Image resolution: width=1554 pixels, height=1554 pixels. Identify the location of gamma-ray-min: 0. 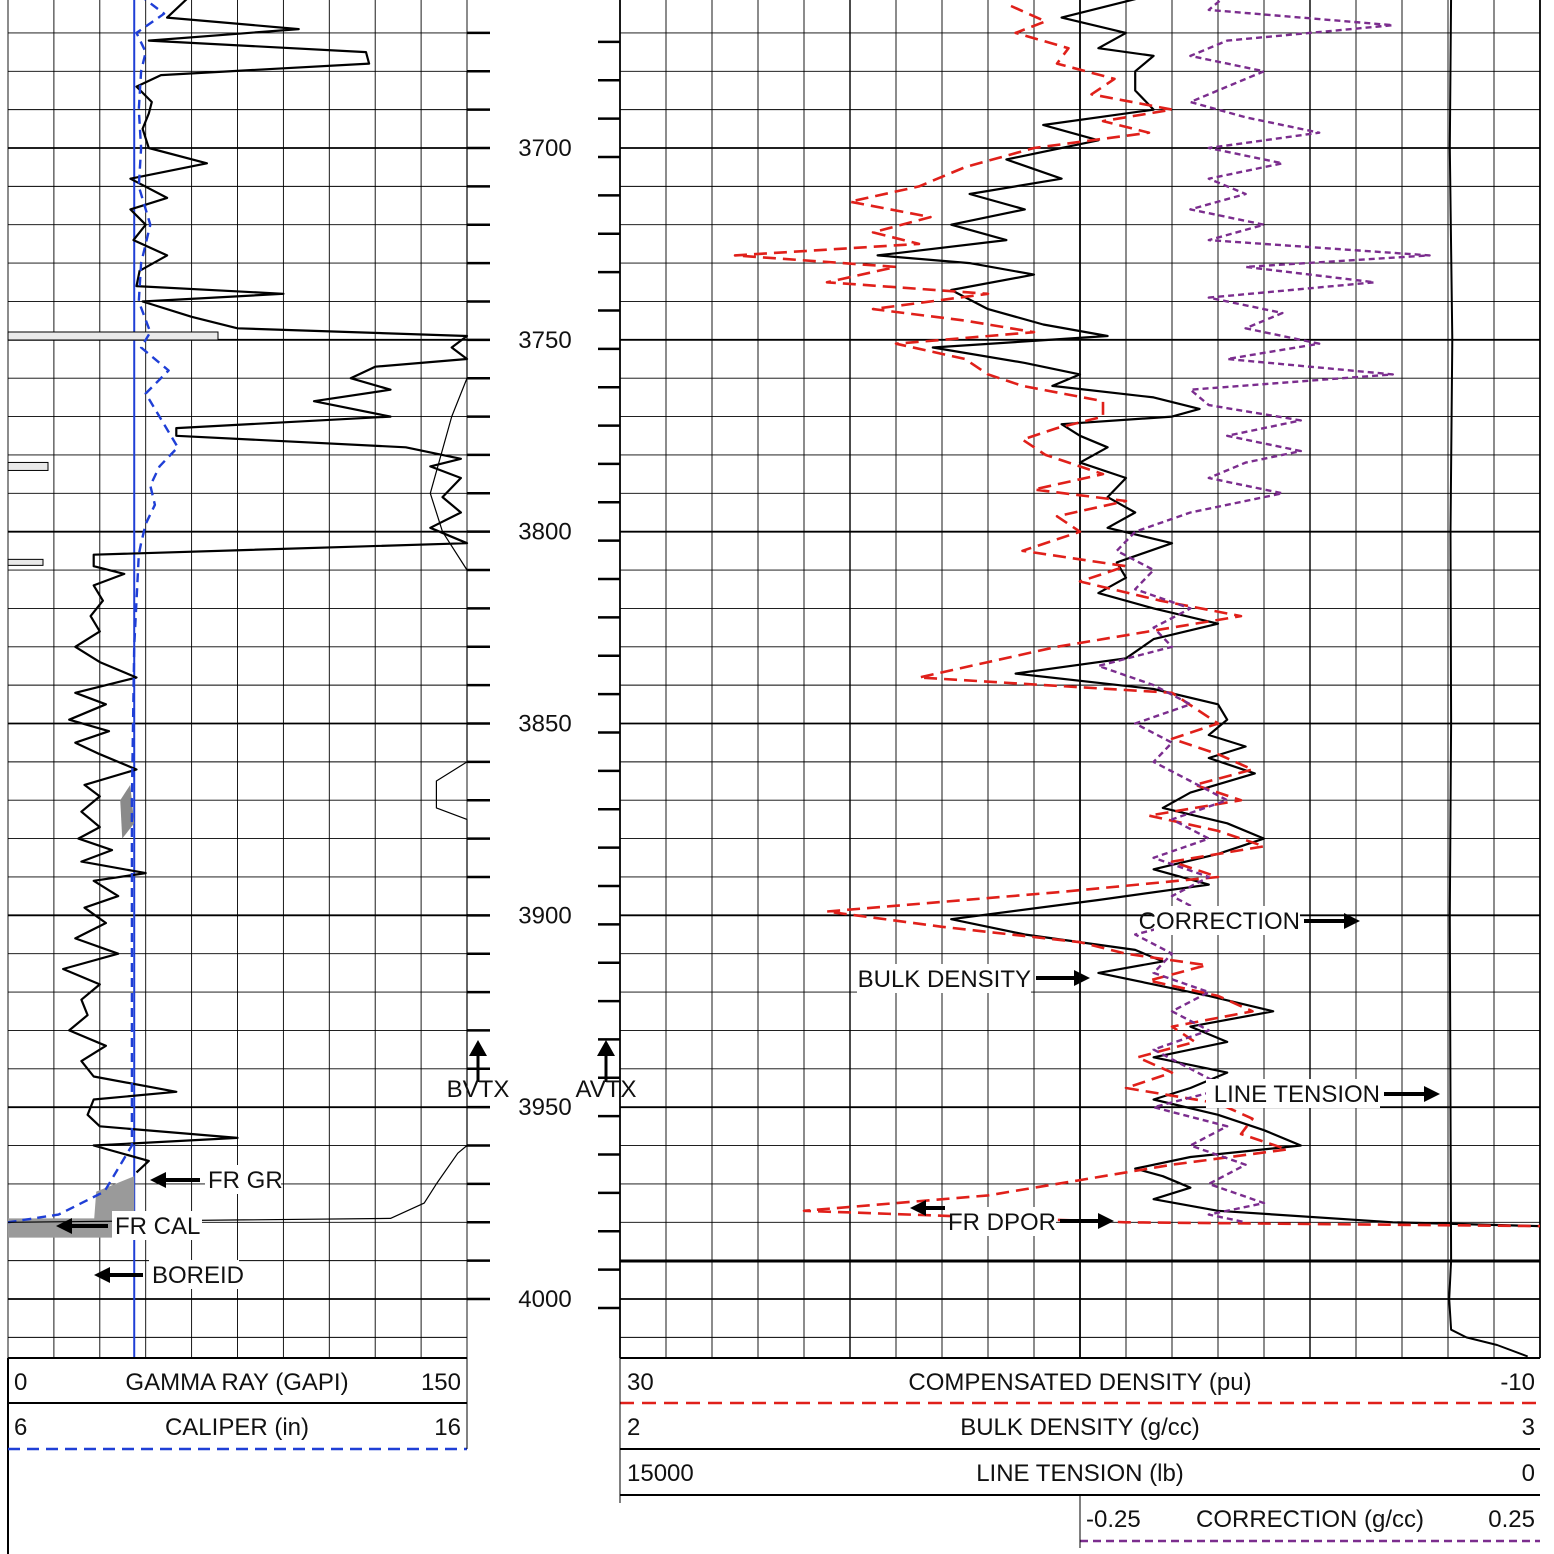
(20, 1382).